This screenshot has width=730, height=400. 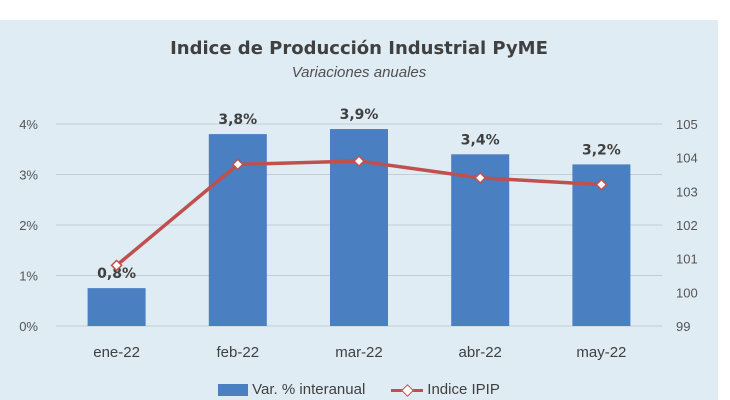 What do you see at coordinates (359, 115) in the screenshot?
I see `bar-data-label: 3,9%` at bounding box center [359, 115].